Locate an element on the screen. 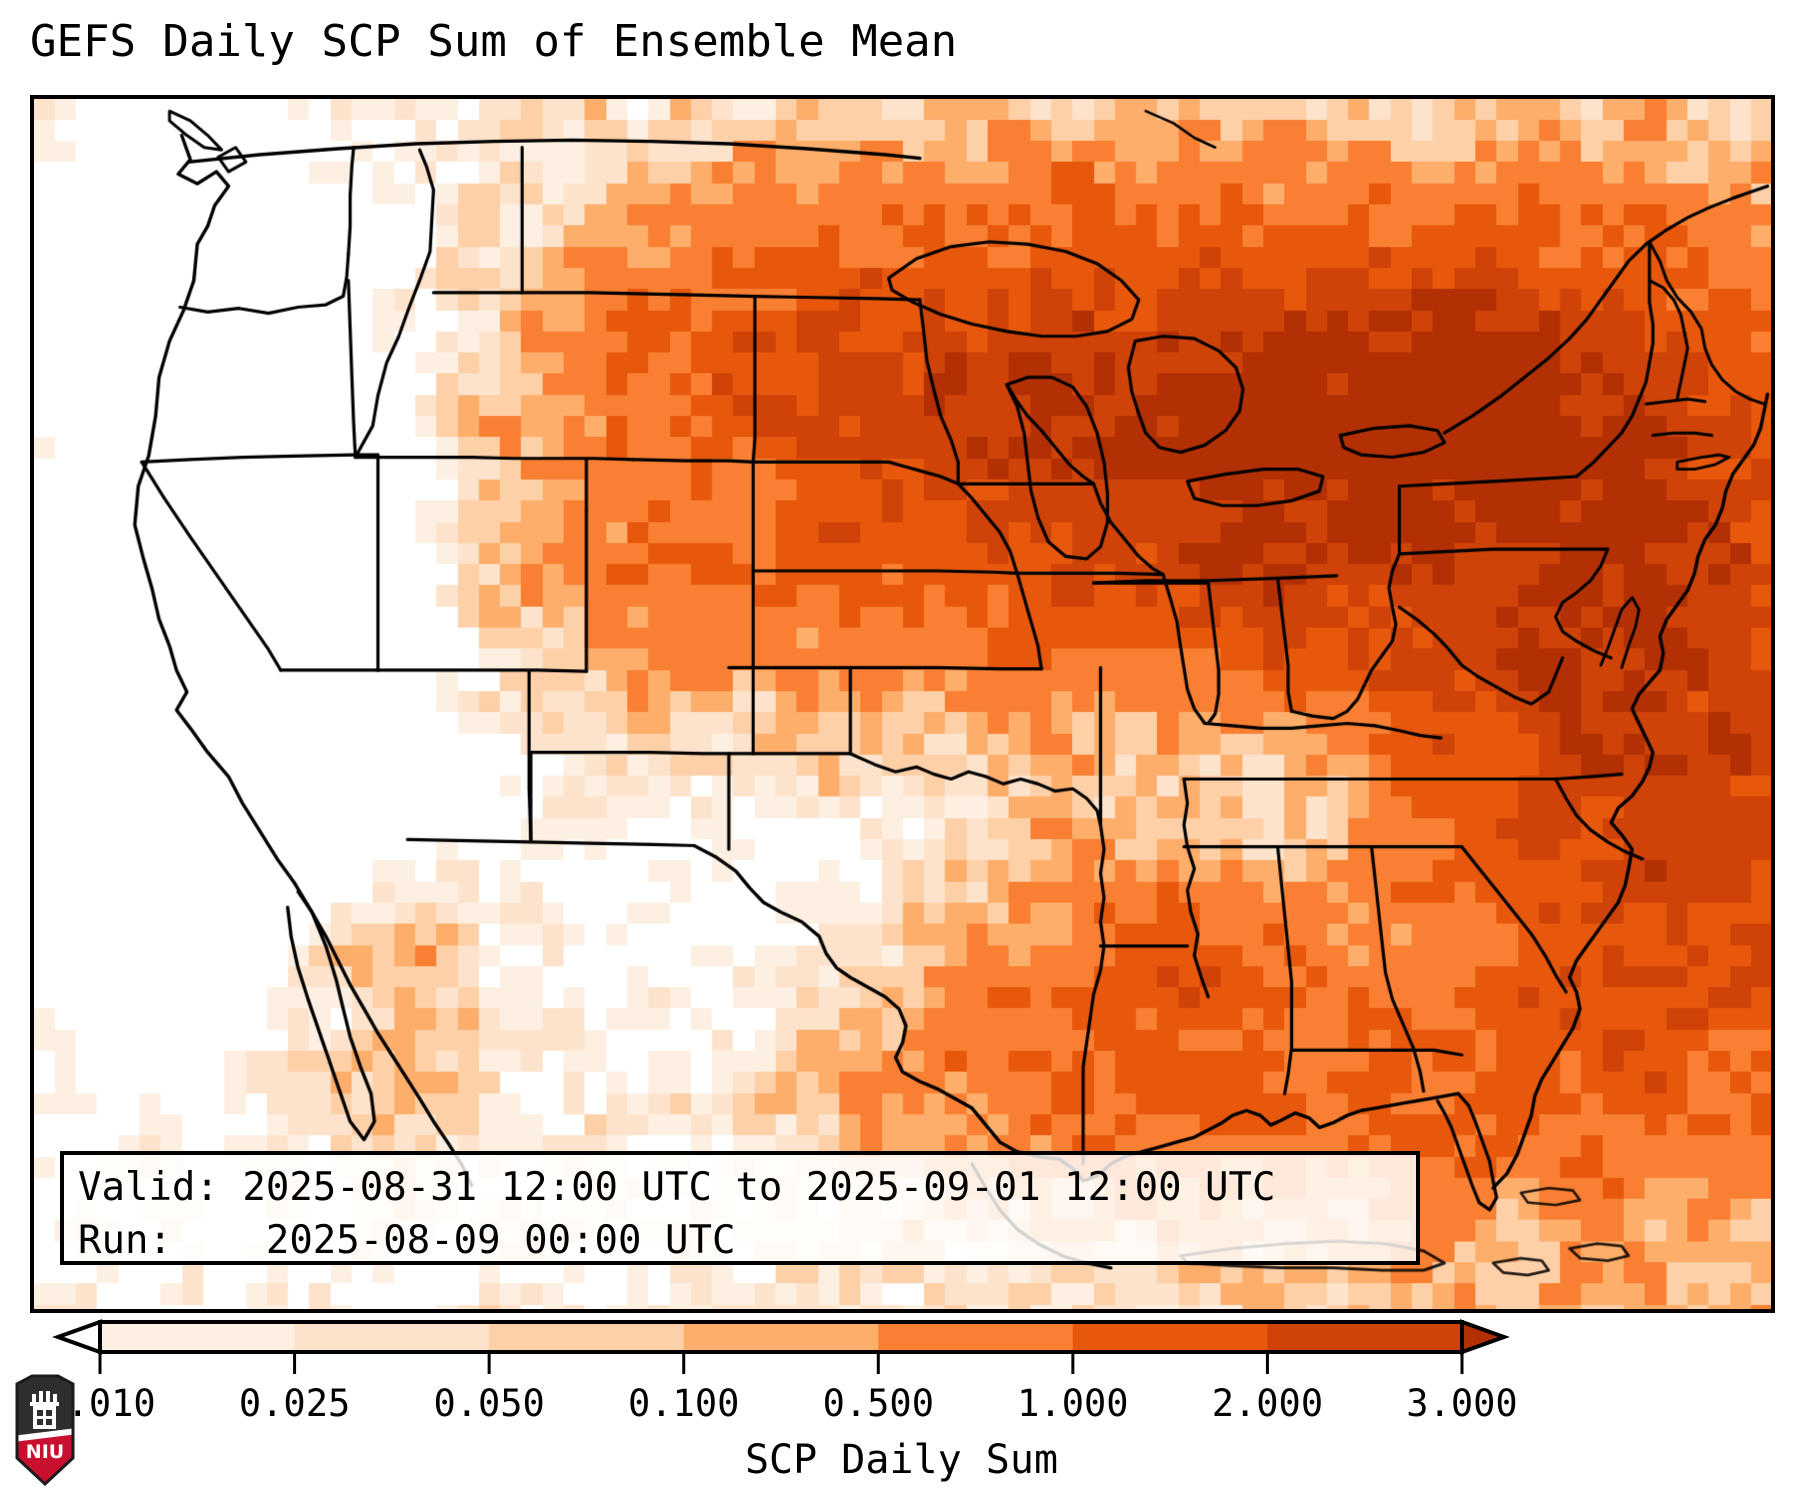 Image resolution: width=1803 pixels, height=1500 pixels. colorbar-svg is located at coordinates (781, 1346).